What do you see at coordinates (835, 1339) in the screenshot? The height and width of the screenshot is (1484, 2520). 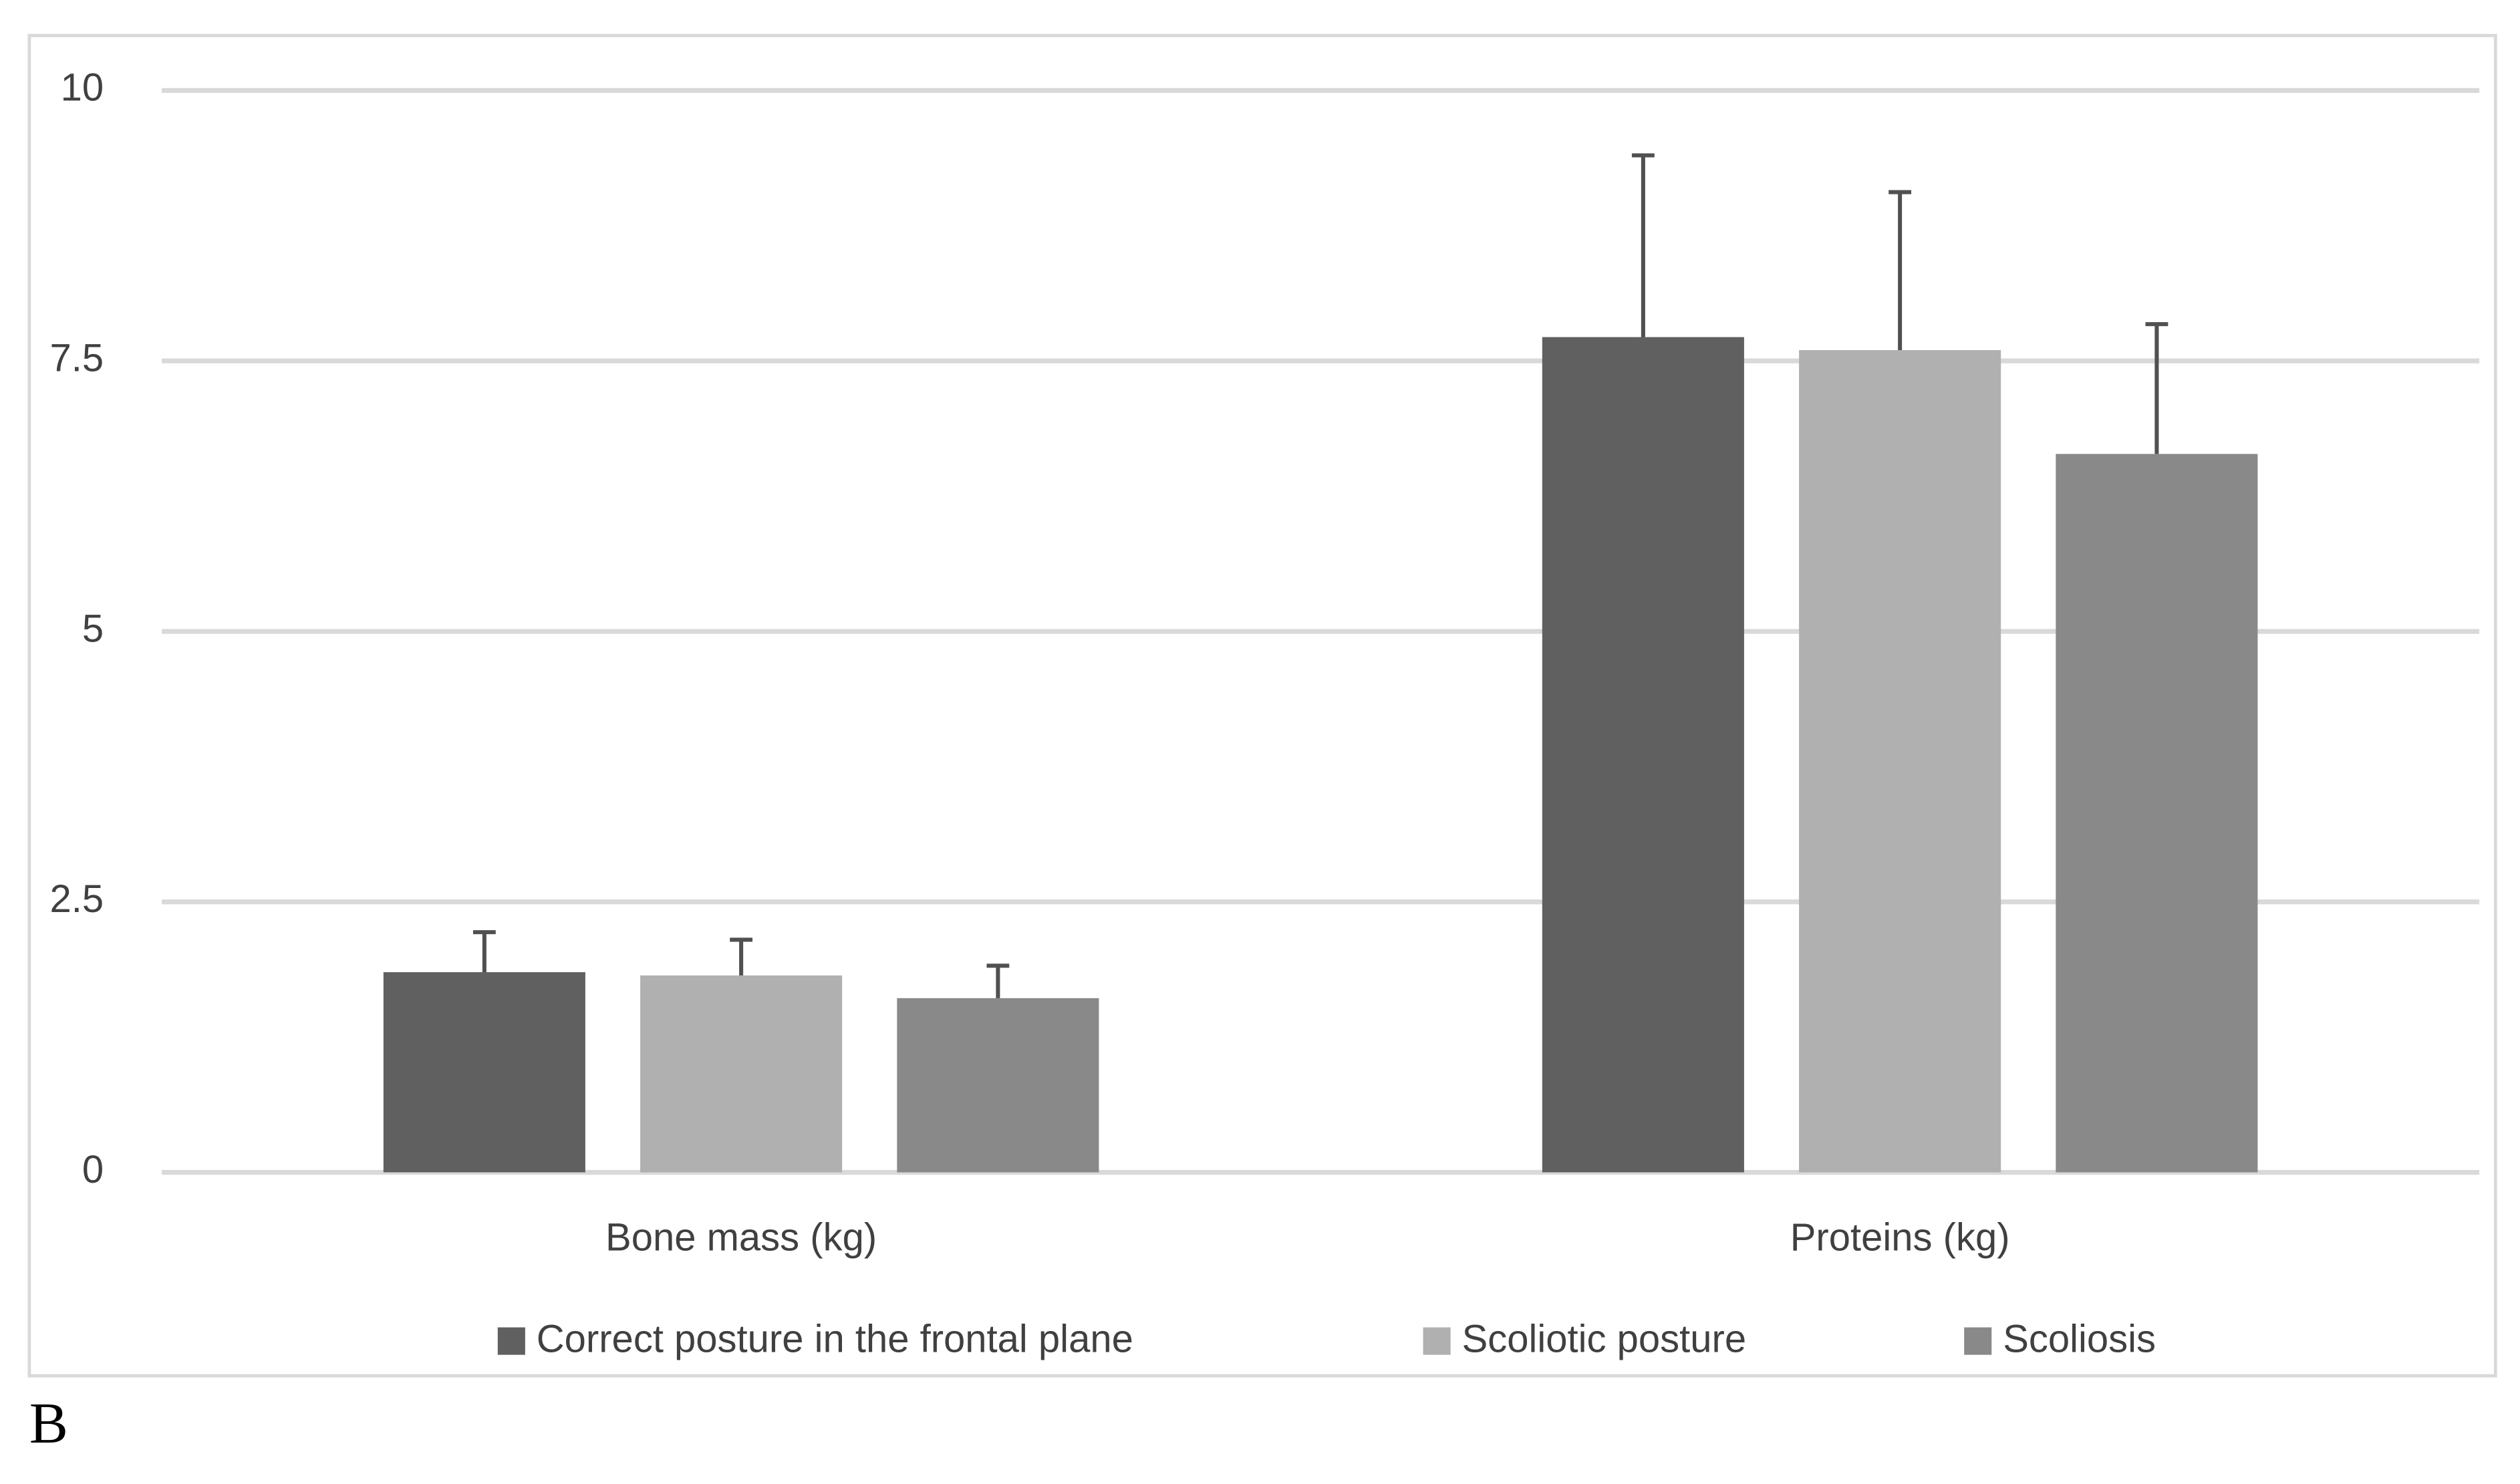 I see `legend-label: Correct posture in the frontal plane` at bounding box center [835, 1339].